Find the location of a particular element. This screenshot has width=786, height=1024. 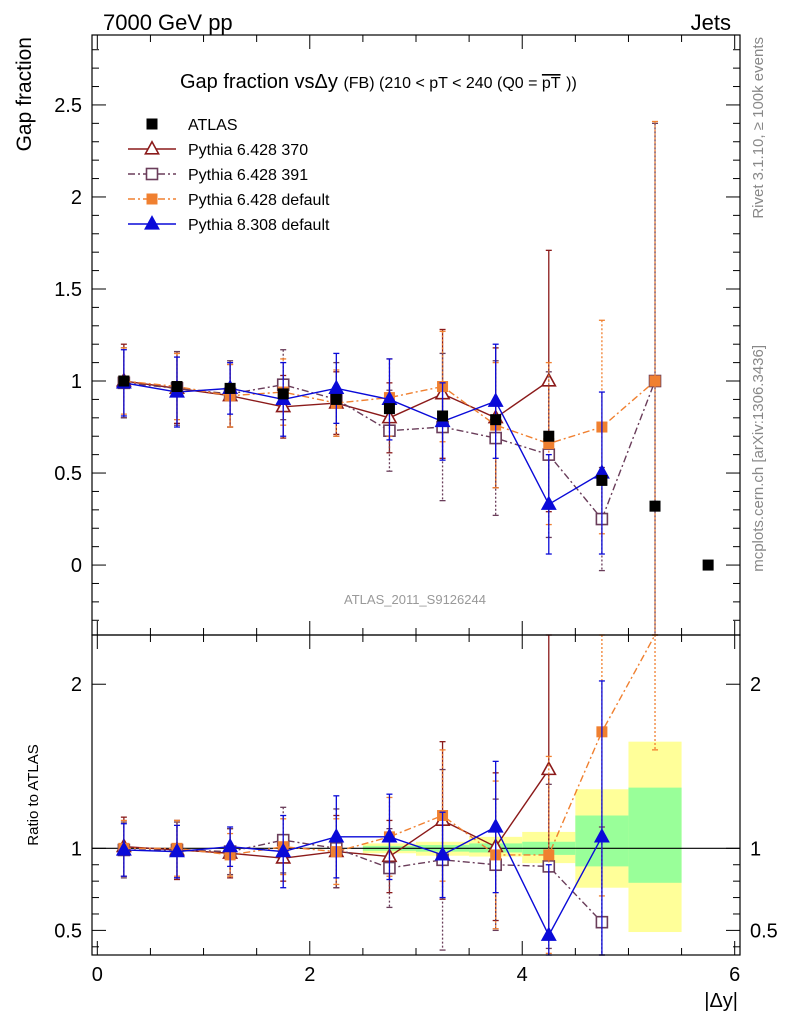

plot-title-overline: pT is located at coordinates (551, 83).